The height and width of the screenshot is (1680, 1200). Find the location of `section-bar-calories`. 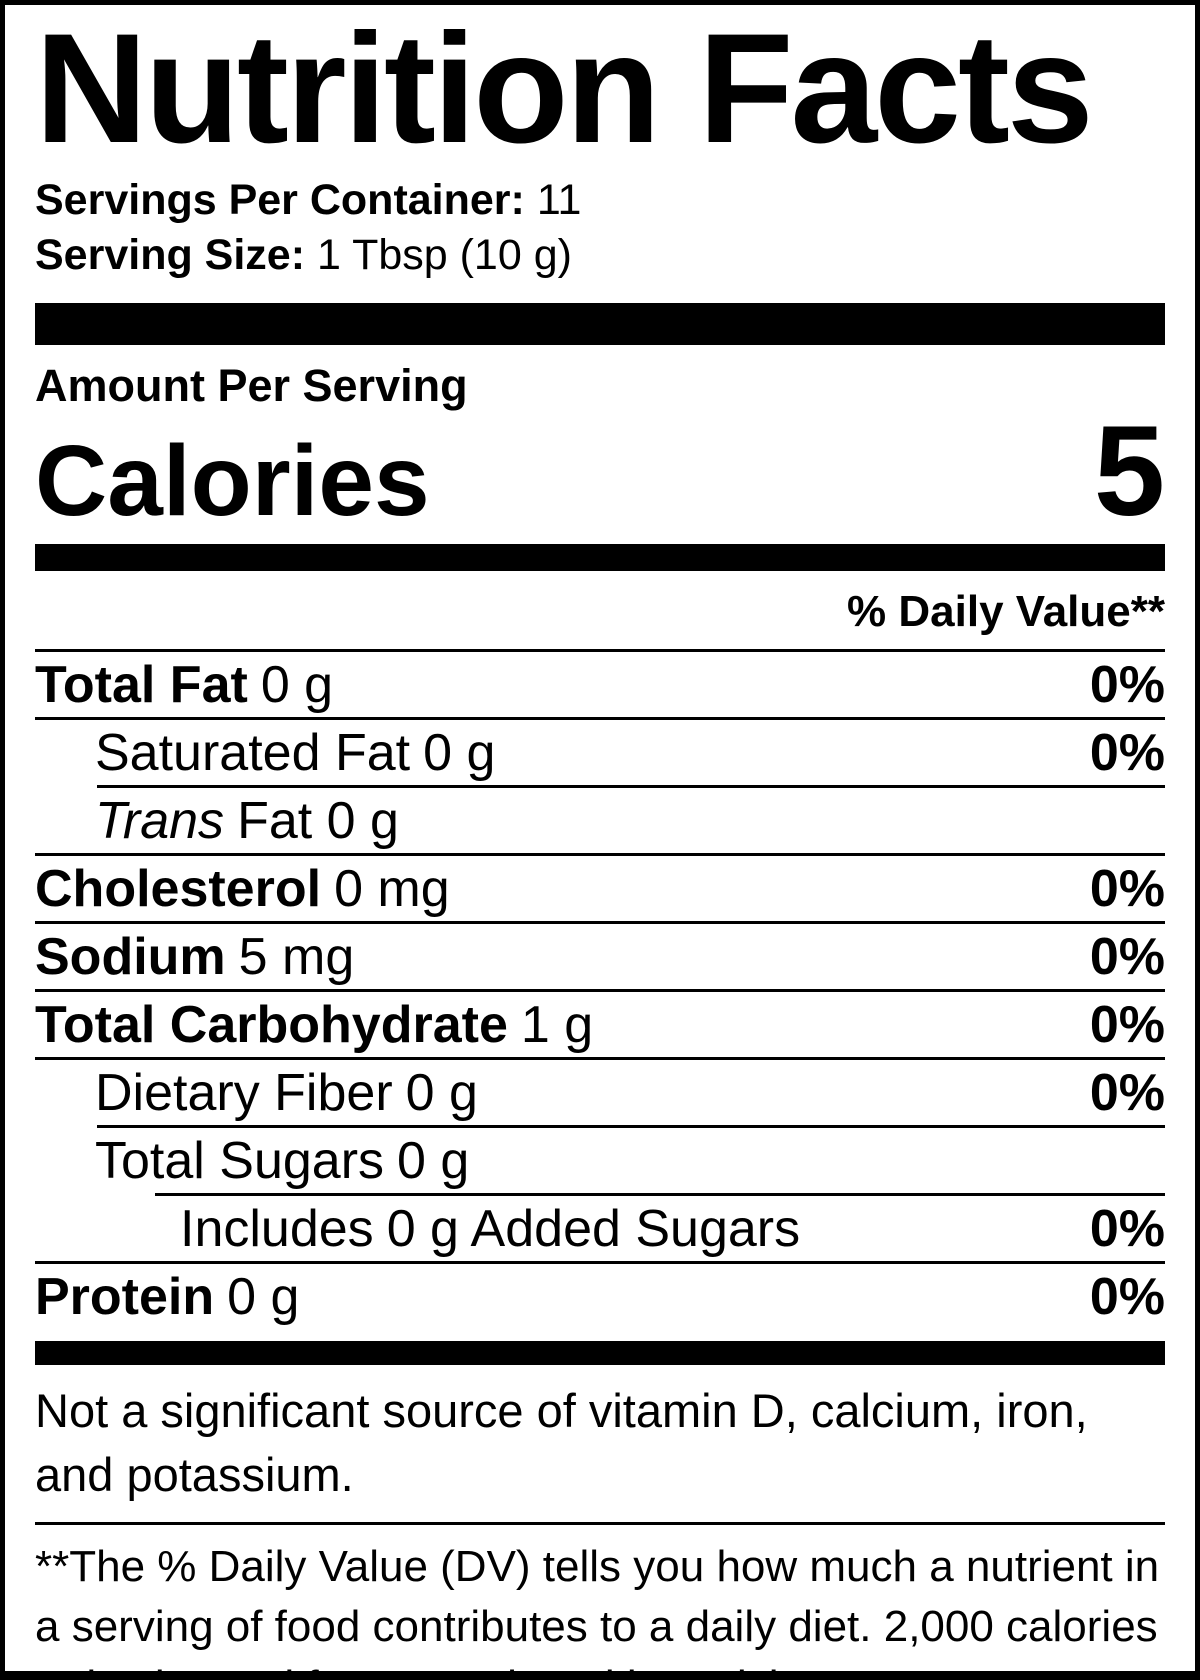

section-bar-calories is located at coordinates (600, 558).